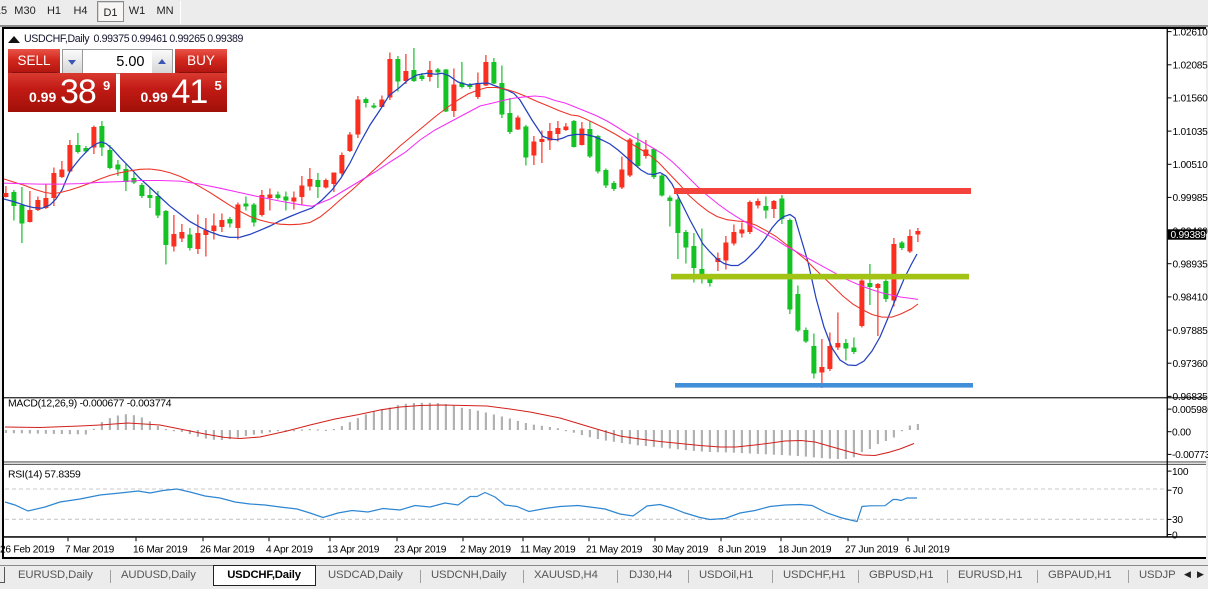  I want to click on svg-text: 13 Apr 2019, so click(353, 549).